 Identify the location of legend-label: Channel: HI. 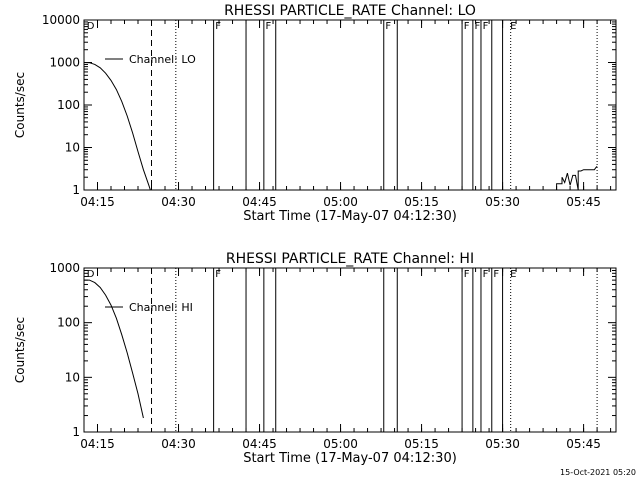
(161, 307).